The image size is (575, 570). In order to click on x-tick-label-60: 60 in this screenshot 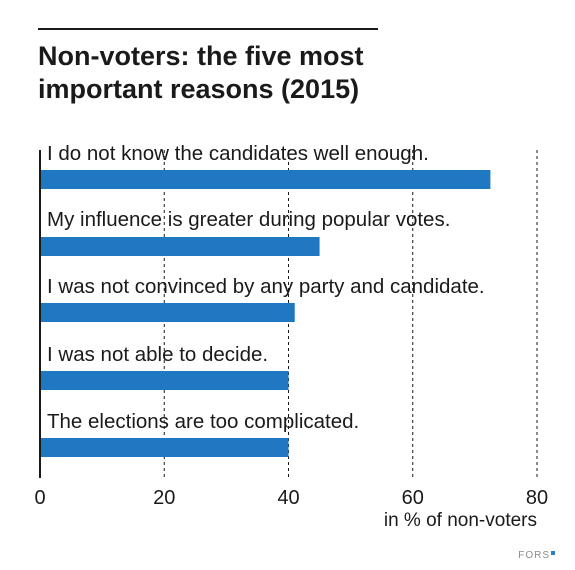, I will do `click(413, 498)`.